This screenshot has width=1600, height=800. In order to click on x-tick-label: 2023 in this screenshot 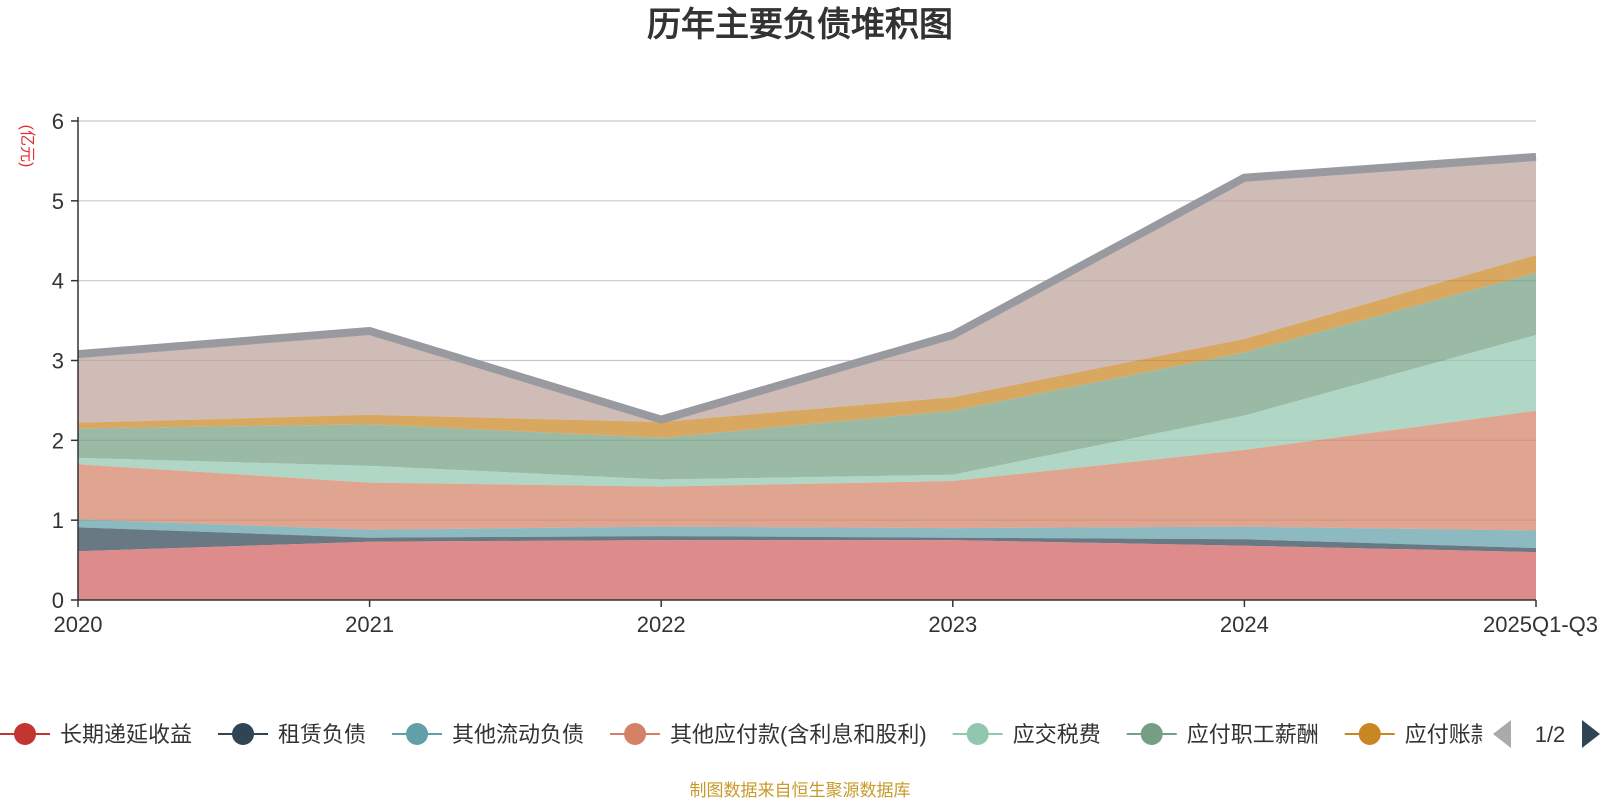, I will do `click(952, 624)`.